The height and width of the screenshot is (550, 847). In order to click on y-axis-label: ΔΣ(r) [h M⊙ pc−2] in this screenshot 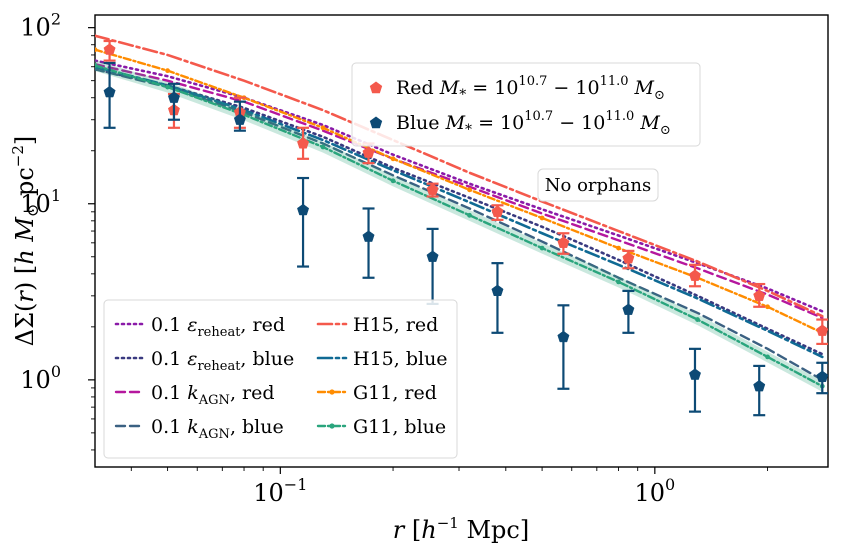, I will do `click(25, 241)`.